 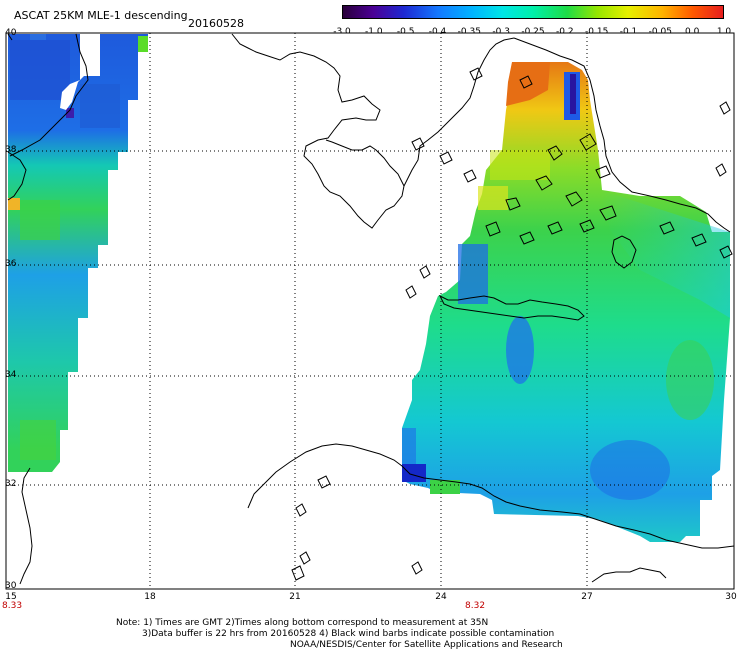 What do you see at coordinates (11, 597) in the screenshot?
I see `lon-label-15: 15` at bounding box center [11, 597].